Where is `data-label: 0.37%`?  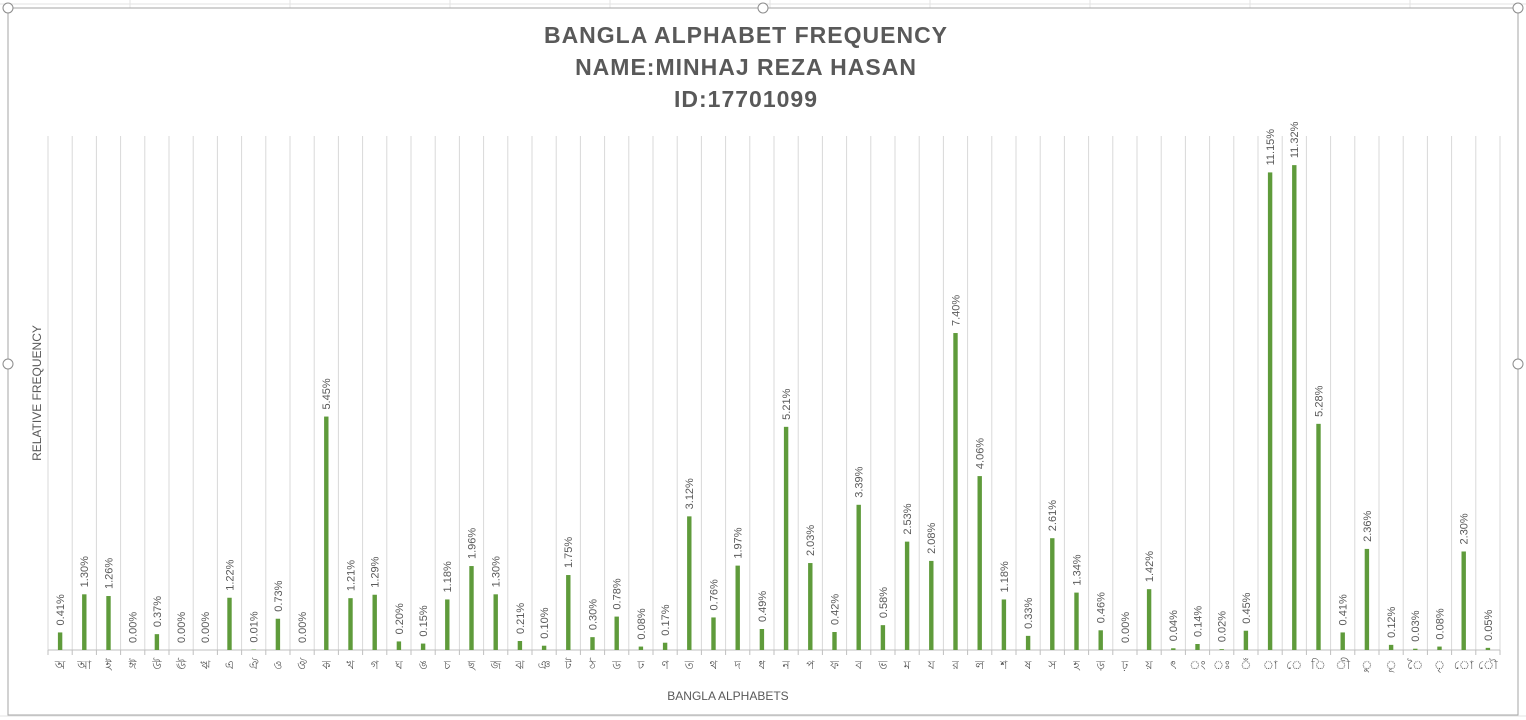
data-label: 0.37% is located at coordinates (158, 611).